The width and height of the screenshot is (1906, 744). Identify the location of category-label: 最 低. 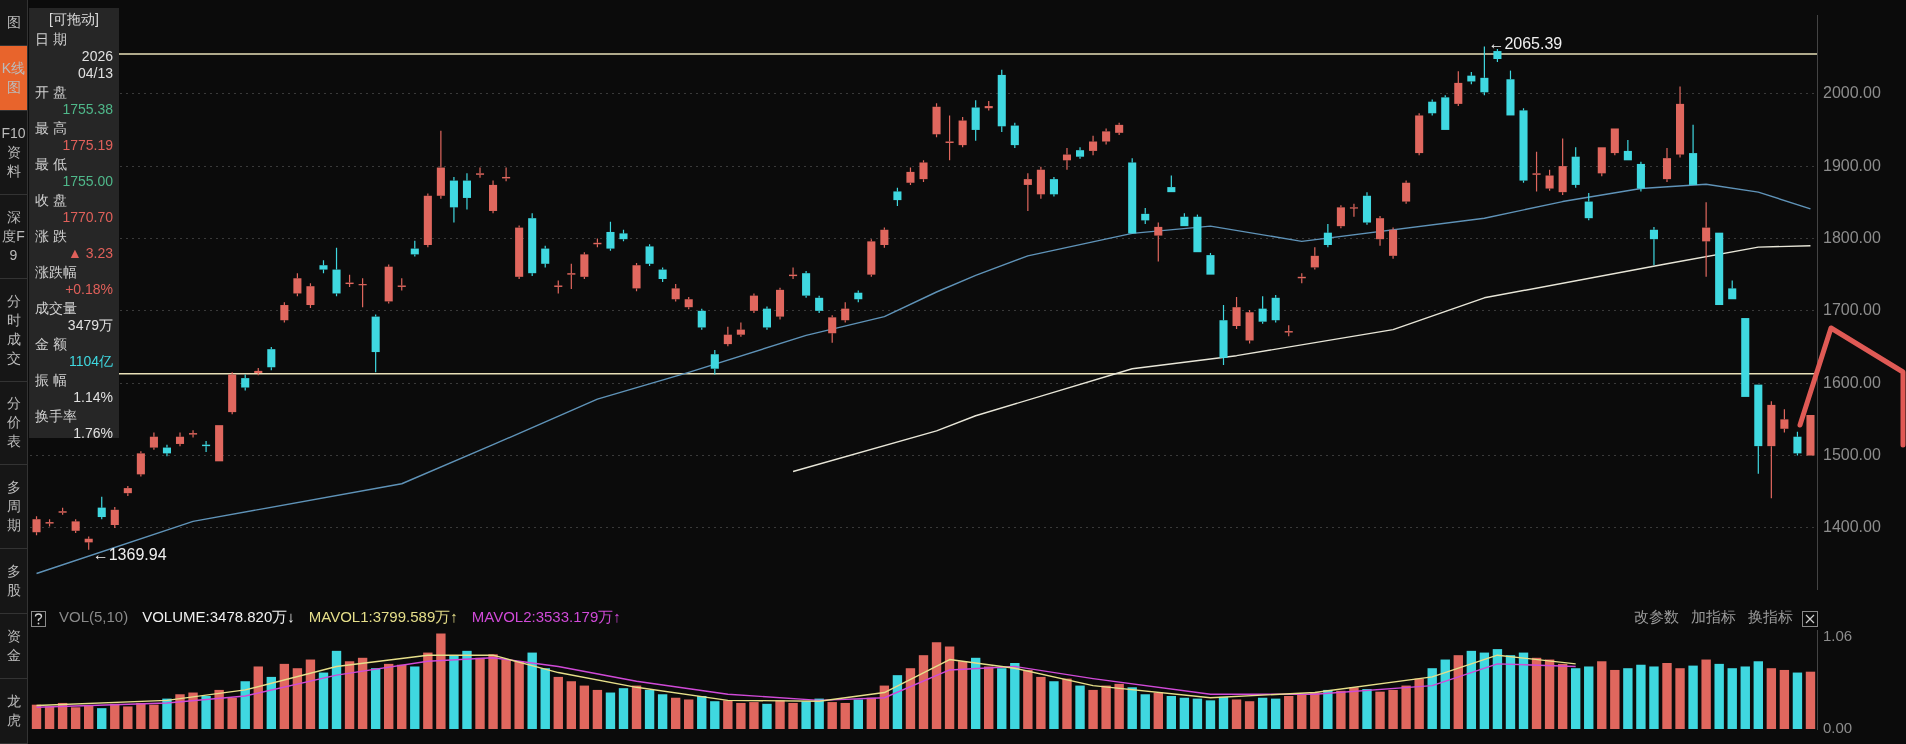
(51, 164).